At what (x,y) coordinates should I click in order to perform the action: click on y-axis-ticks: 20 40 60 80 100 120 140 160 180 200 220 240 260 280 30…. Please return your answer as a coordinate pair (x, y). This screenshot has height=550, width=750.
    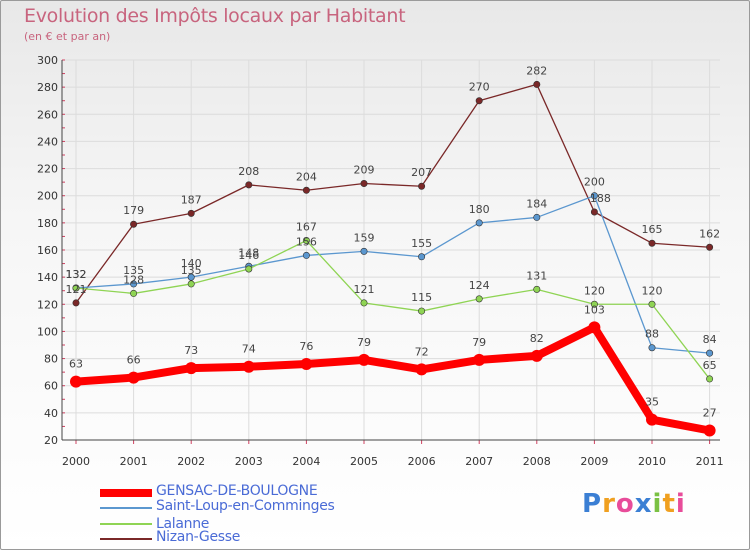
    Looking at the image, I should click on (47, 250).